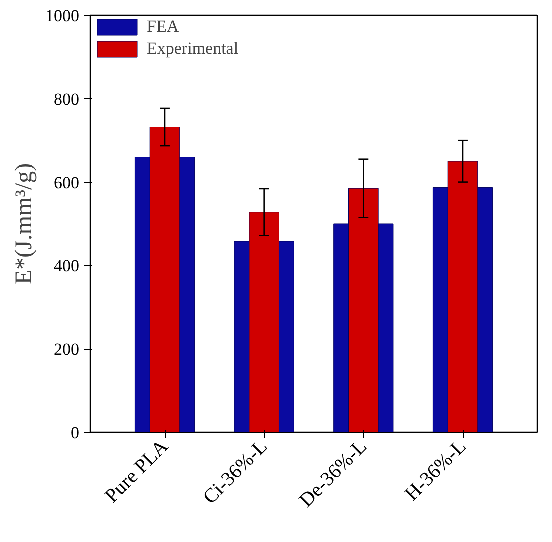 The height and width of the screenshot is (542, 552). I want to click on y-tick-label: 1000, so click(63, 16).